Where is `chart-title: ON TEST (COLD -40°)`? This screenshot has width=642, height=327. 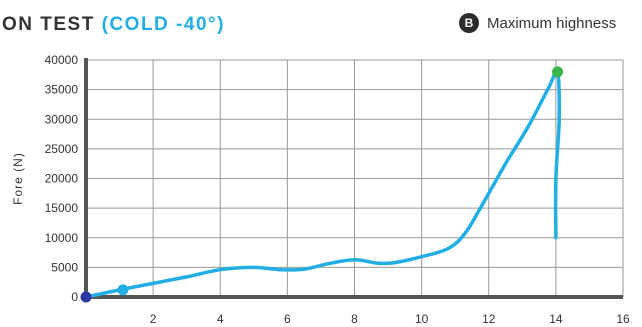
chart-title: ON TEST (COLD -40°) is located at coordinates (113, 25).